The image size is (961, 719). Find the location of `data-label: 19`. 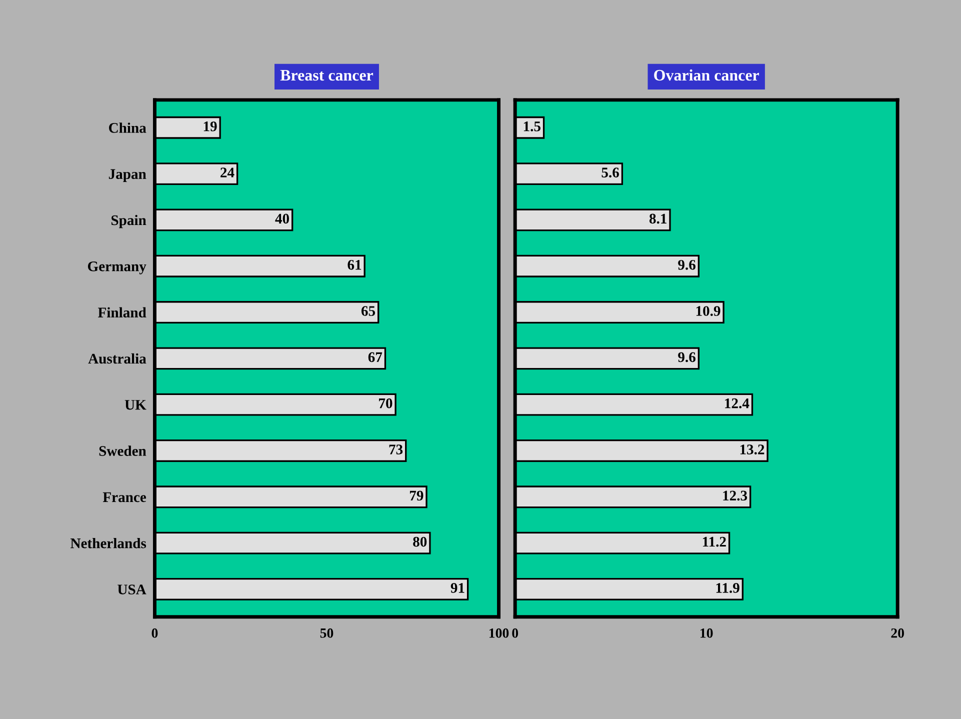

data-label: 19 is located at coordinates (210, 126).